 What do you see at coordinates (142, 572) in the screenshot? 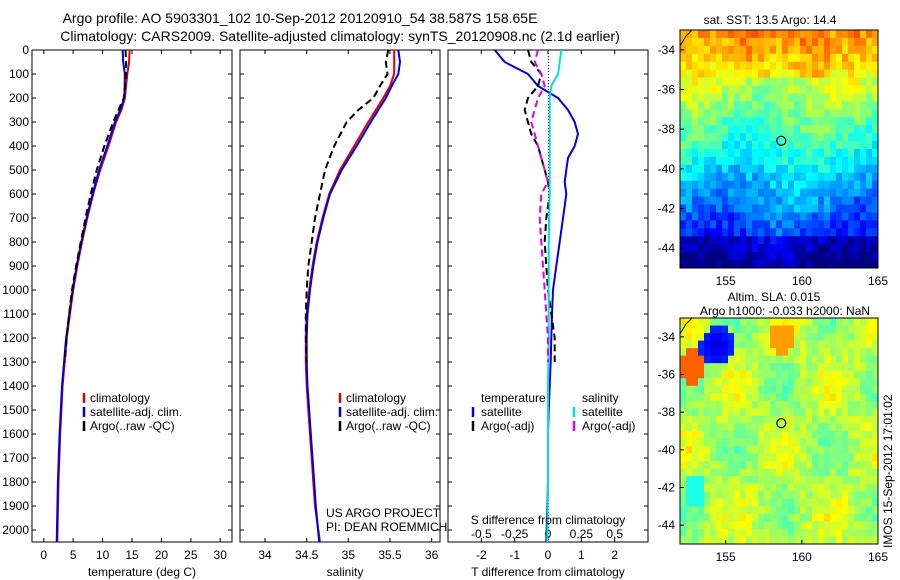
I see `temperature-xlabel: temperature (deg C)` at bounding box center [142, 572].